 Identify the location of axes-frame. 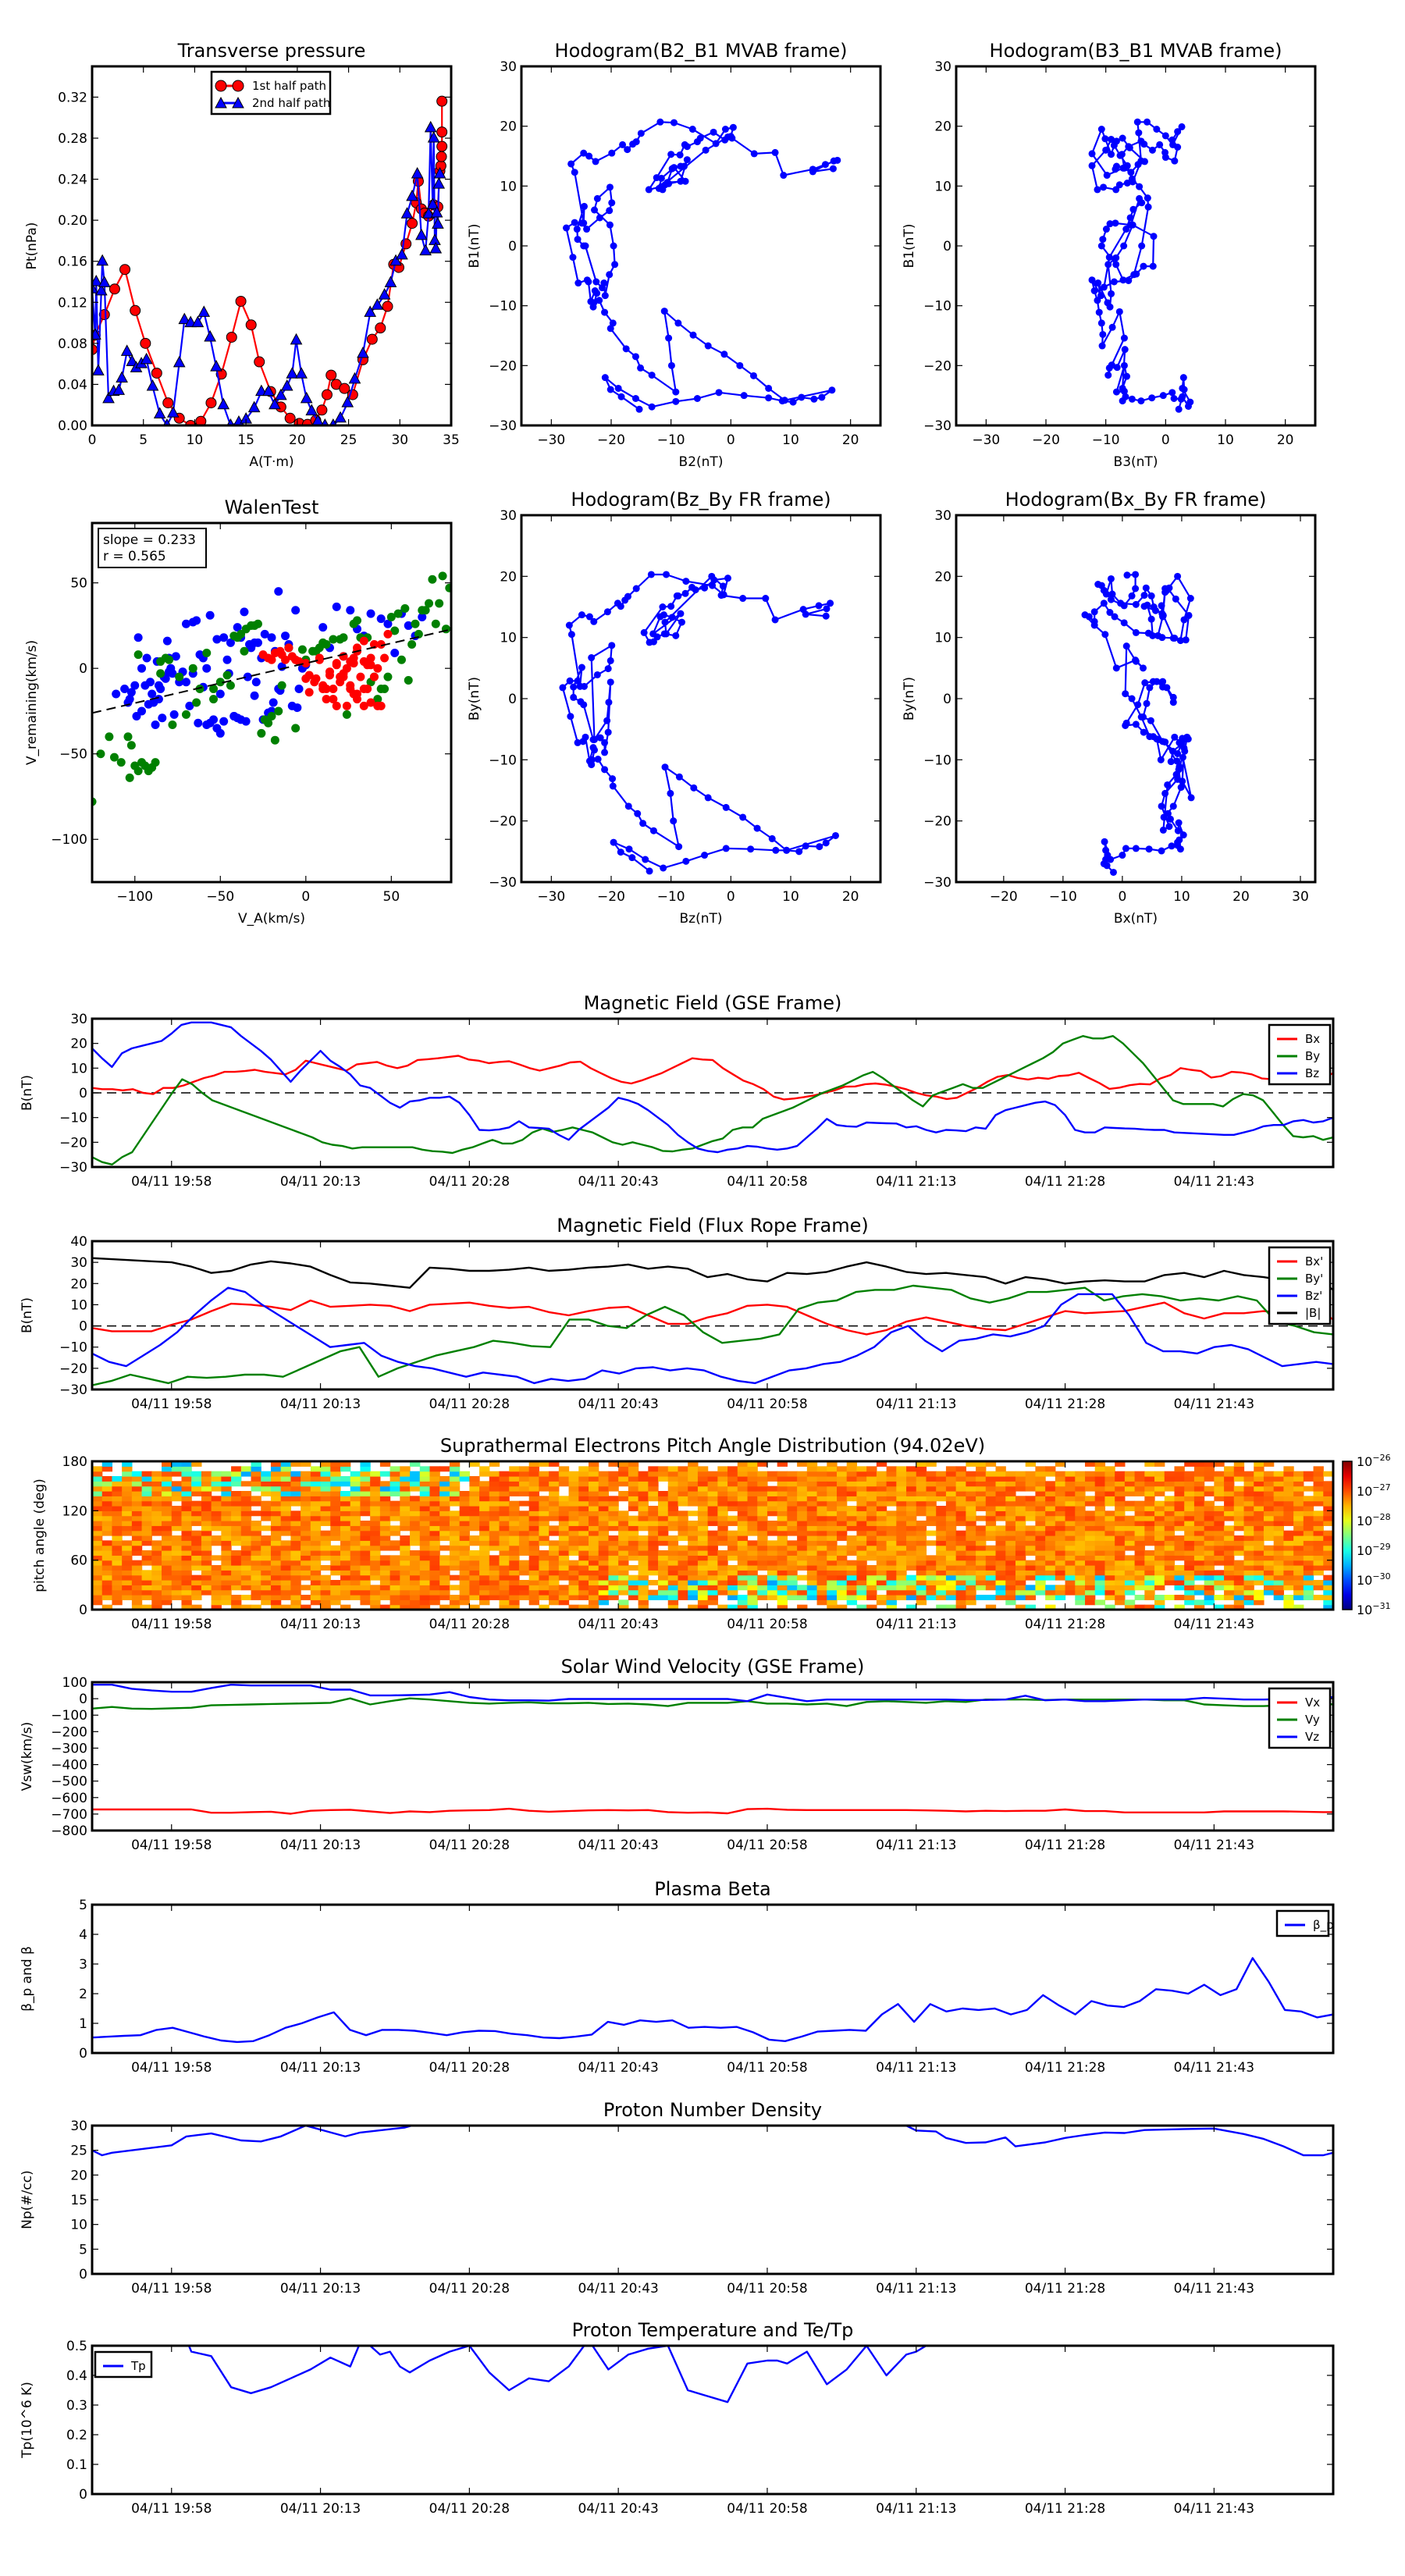
(713, 1535).